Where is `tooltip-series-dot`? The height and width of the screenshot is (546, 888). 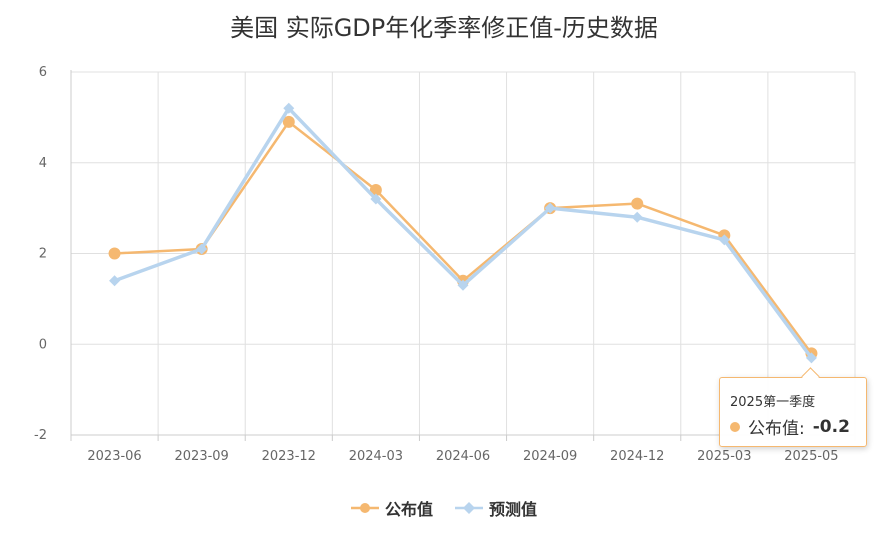 tooltip-series-dot is located at coordinates (735, 426).